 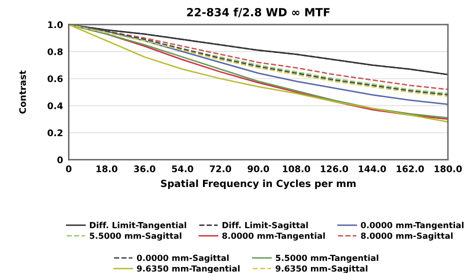 I want to click on legend-label: Diff. Limit-Tangential, so click(x=138, y=226).